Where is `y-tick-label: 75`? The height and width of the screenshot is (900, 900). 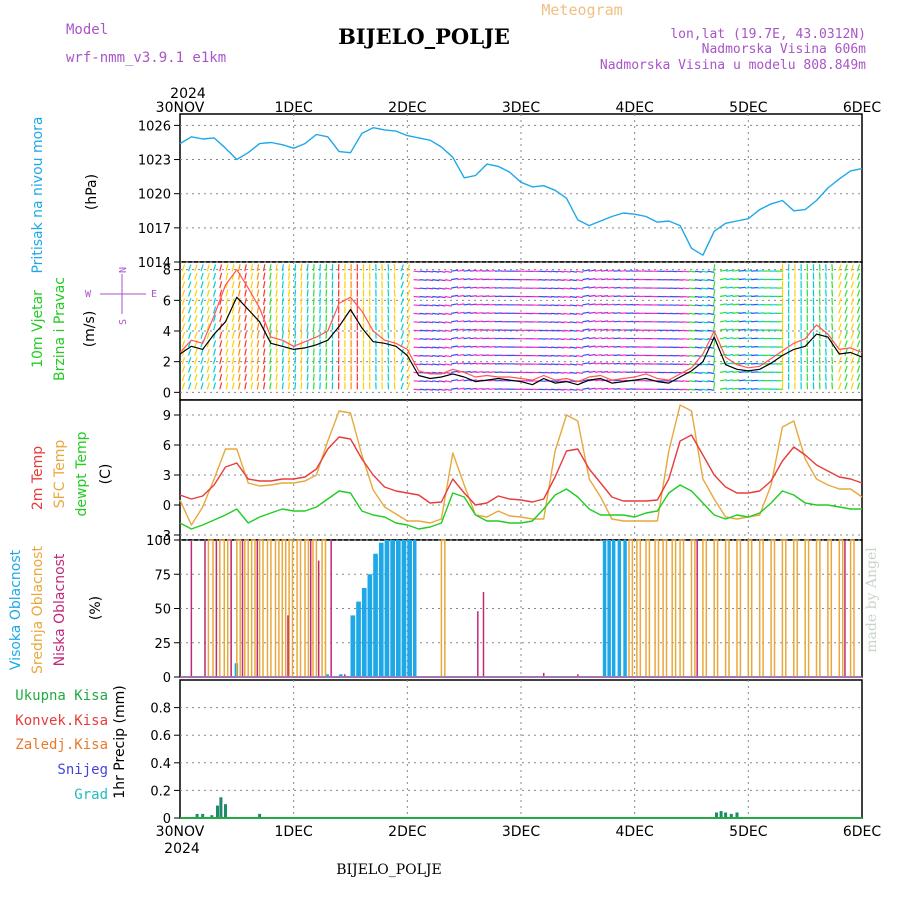
y-tick-label: 75 is located at coordinates (162, 575).